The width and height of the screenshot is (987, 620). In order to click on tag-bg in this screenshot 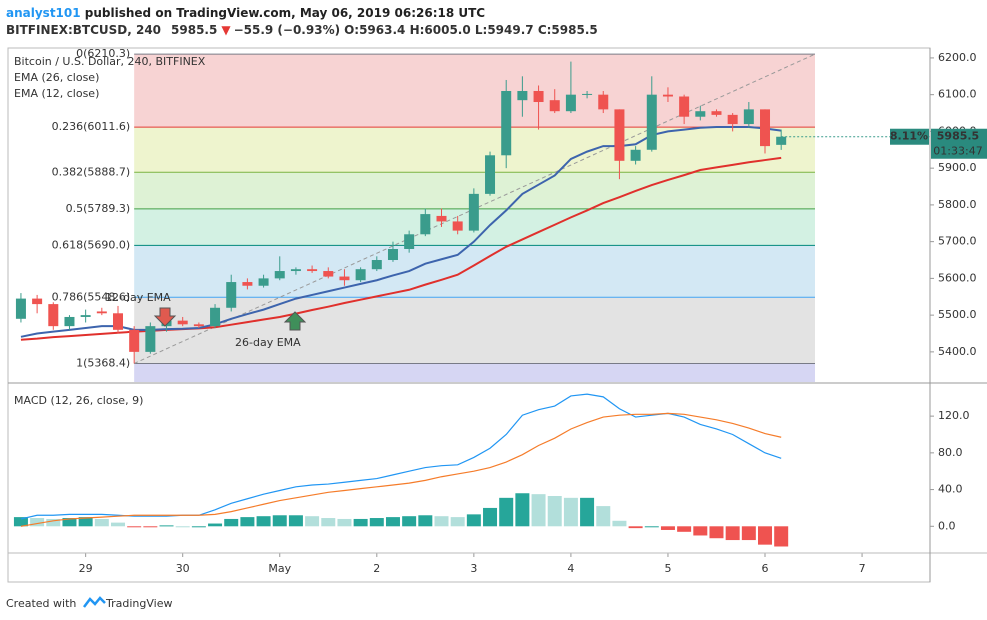, I will do `click(959, 143)`.